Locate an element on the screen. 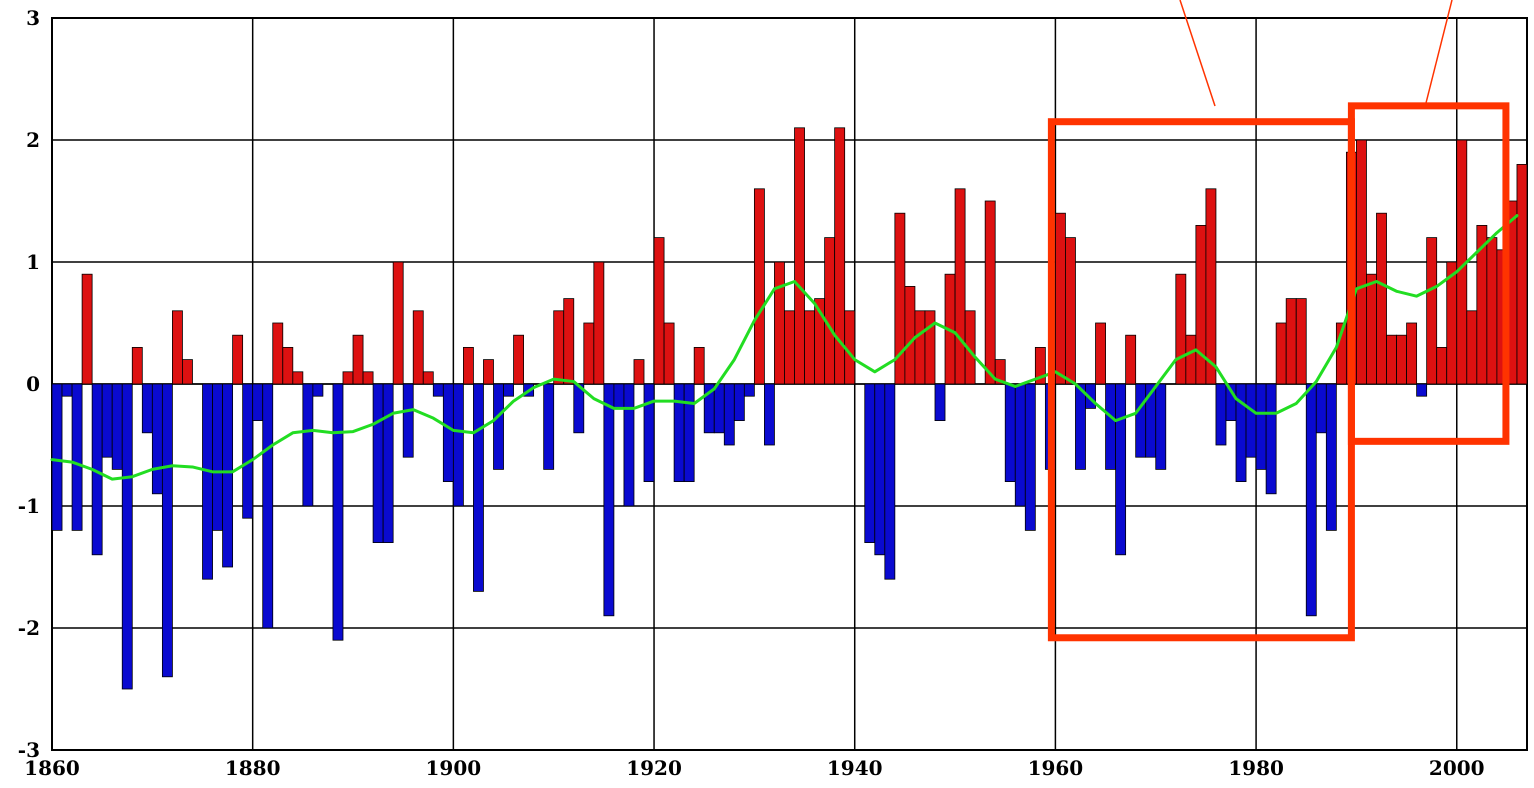 Image resolution: width=1534 pixels, height=788 pixels. x-tick-label: 1980 is located at coordinates (1256, 768).